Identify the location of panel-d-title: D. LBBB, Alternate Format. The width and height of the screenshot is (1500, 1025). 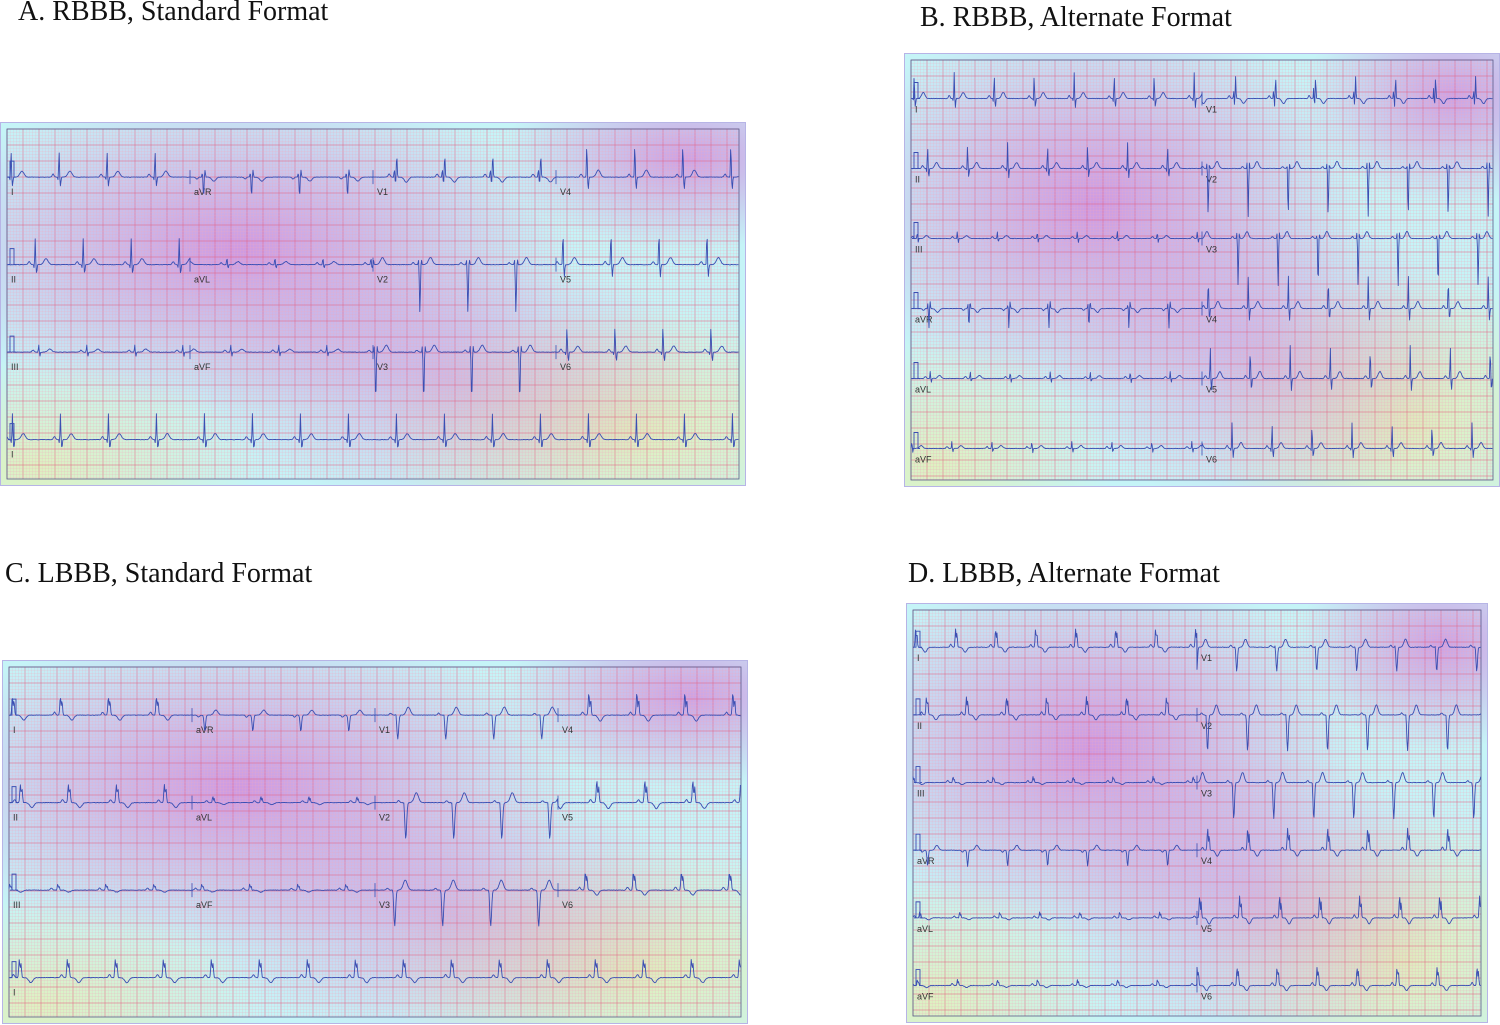
(1064, 573).